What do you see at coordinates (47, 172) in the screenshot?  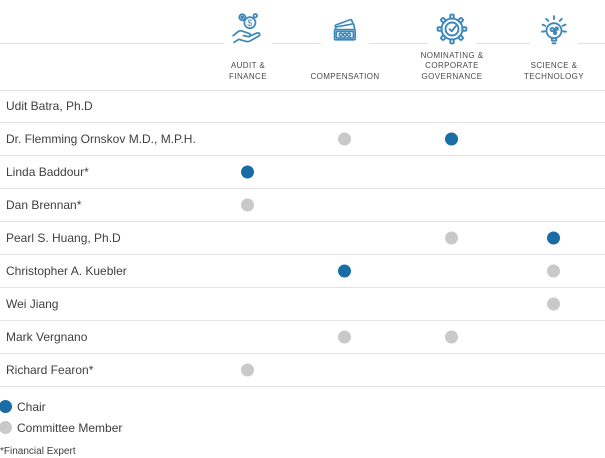 I see `member-name: Linda Baddour*` at bounding box center [47, 172].